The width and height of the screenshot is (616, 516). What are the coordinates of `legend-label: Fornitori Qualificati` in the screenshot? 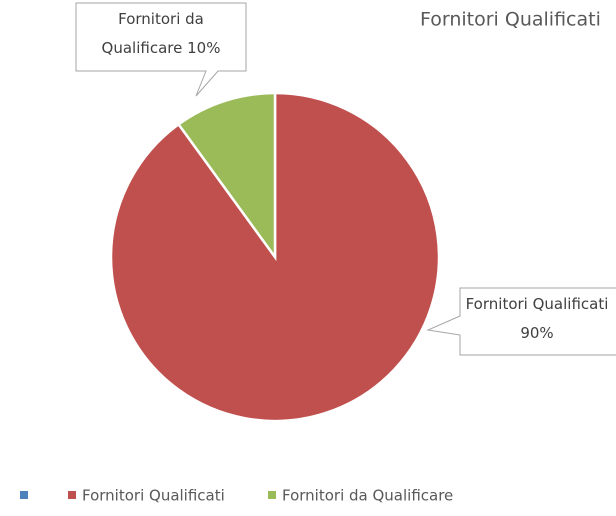 It's located at (153, 496).